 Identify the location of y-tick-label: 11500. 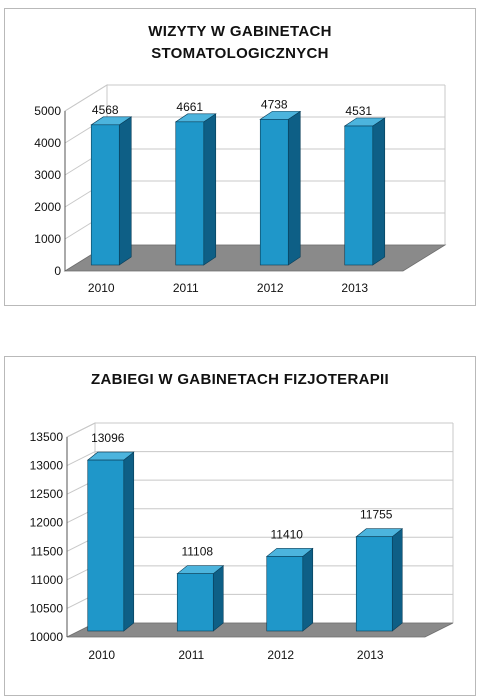
(47, 551).